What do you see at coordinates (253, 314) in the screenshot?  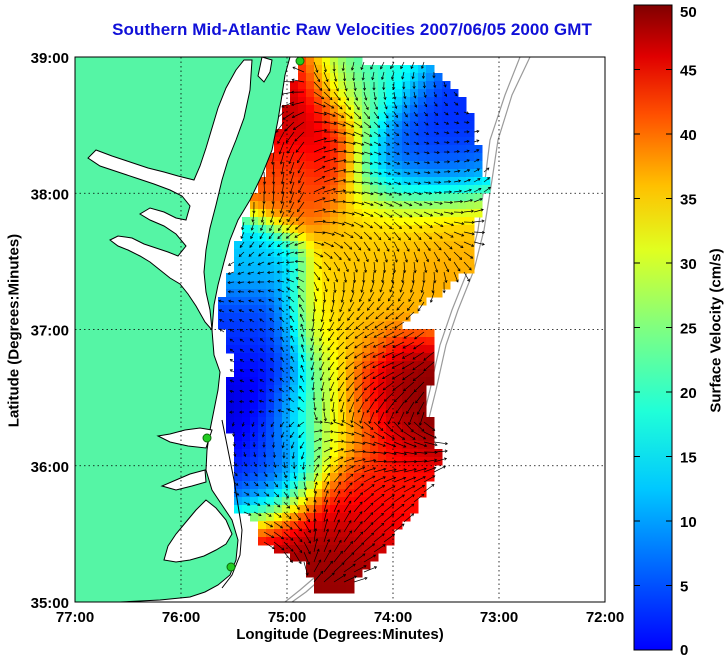 I see `radar-stations` at bounding box center [253, 314].